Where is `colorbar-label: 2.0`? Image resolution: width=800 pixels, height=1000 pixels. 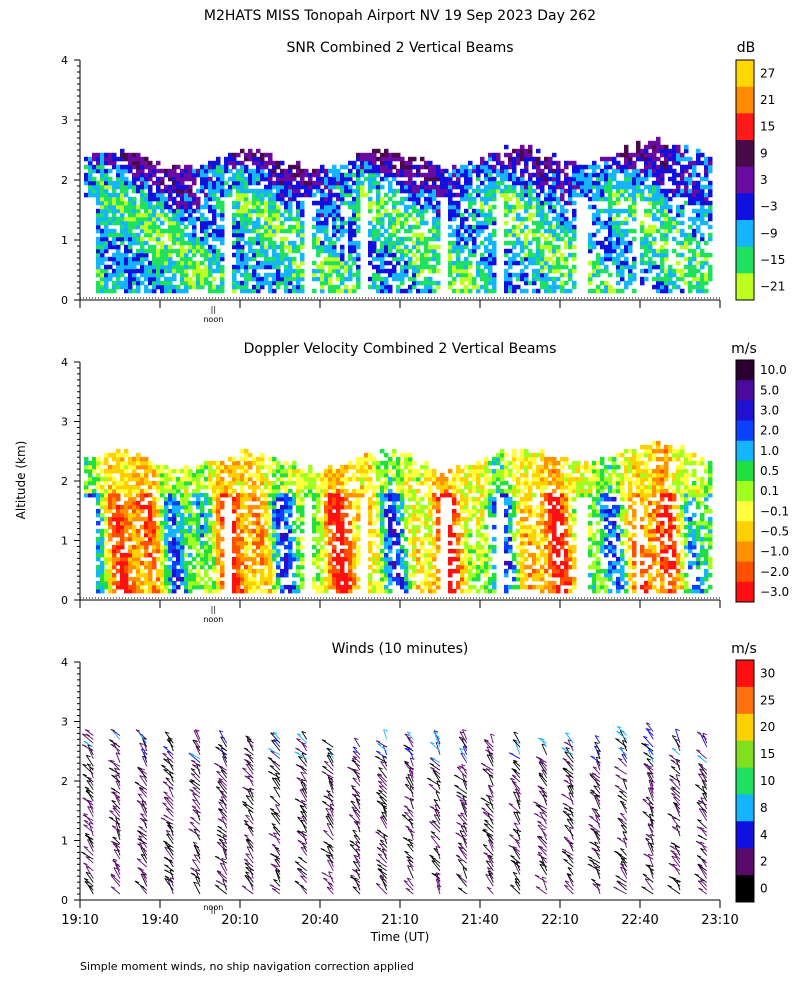 colorbar-label: 2.0 is located at coordinates (769, 431).